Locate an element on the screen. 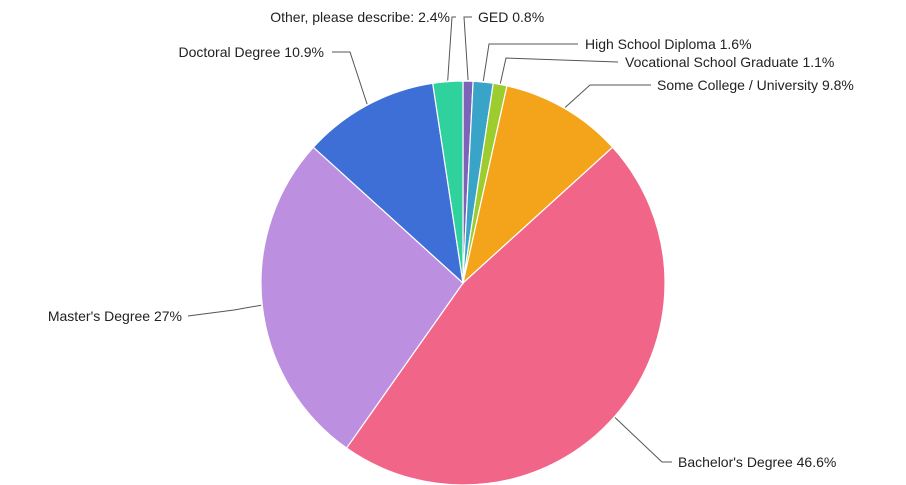  slice-label: Bachelor's Degree 46.6% is located at coordinates (757, 462).